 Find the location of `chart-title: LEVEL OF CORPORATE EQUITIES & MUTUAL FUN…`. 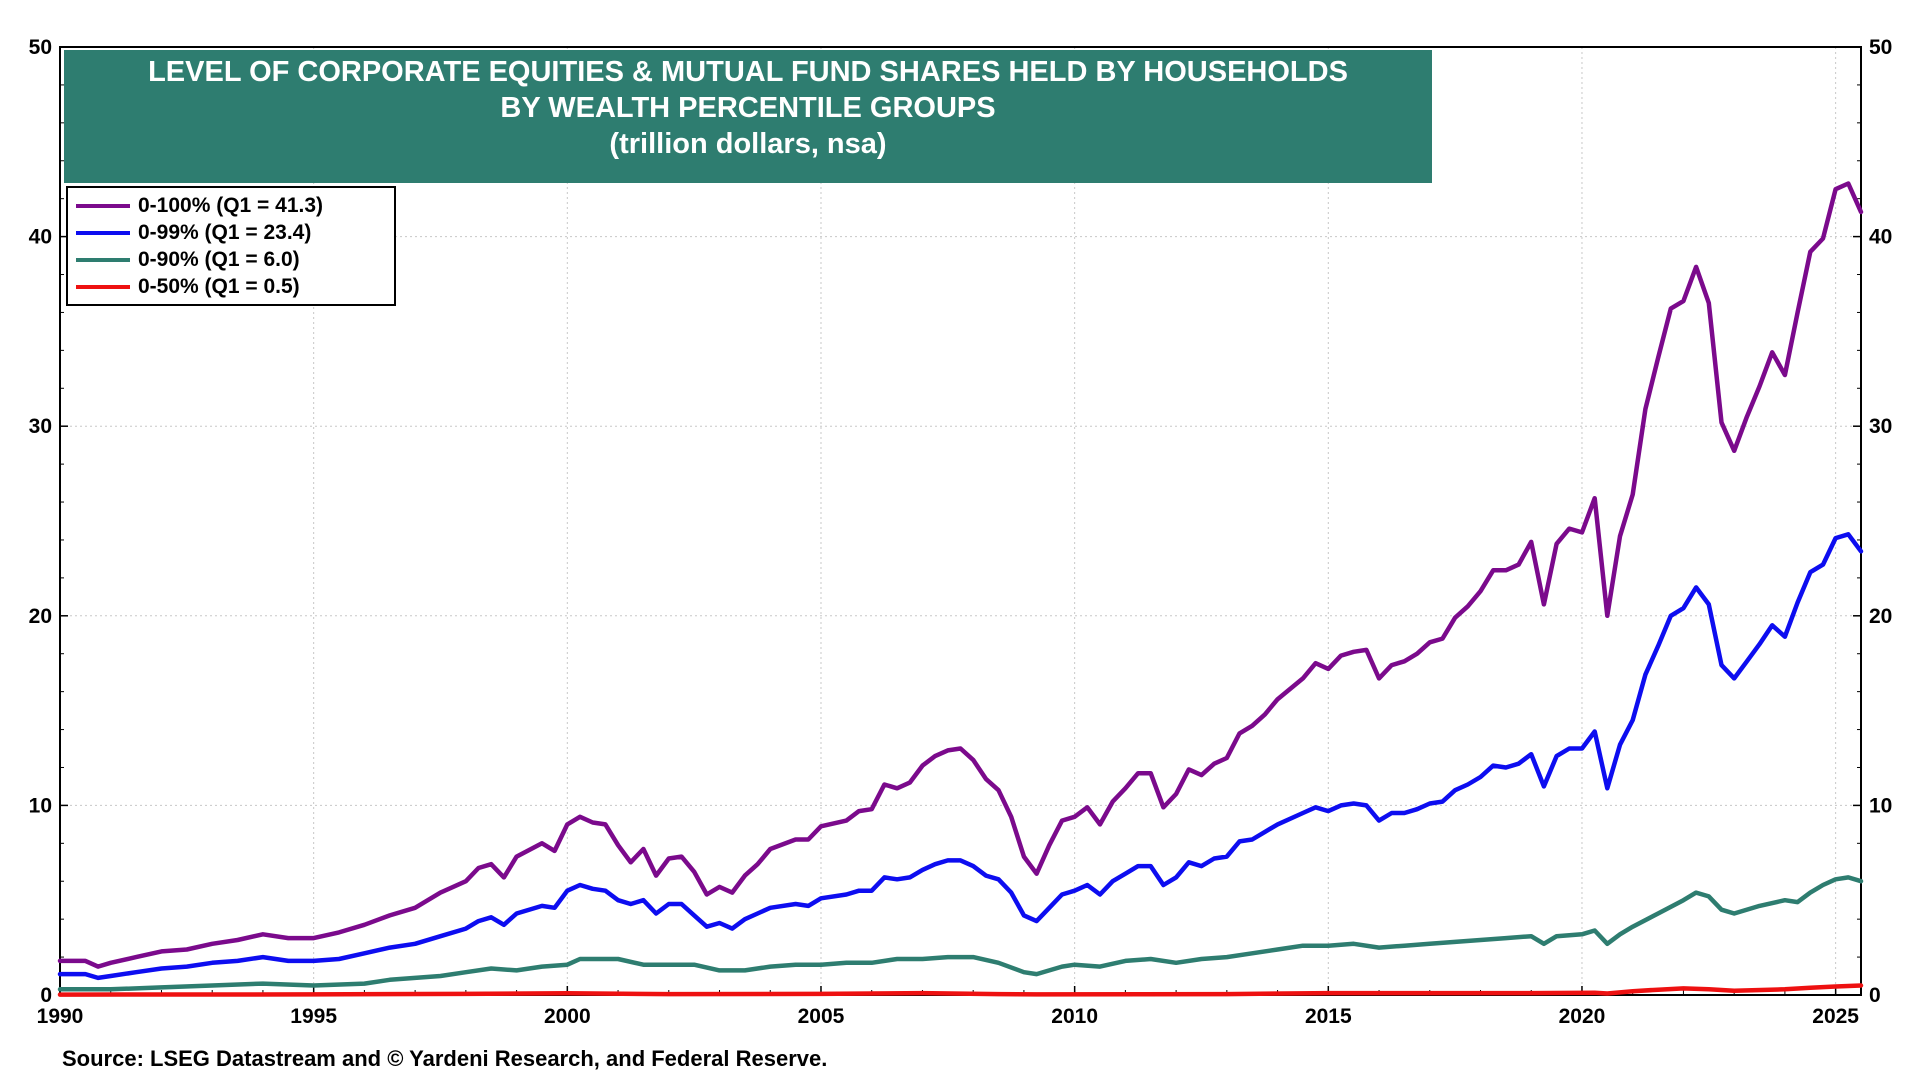

chart-title: LEVEL OF CORPORATE EQUITIES & MUTUAL FUN… is located at coordinates (748, 72).